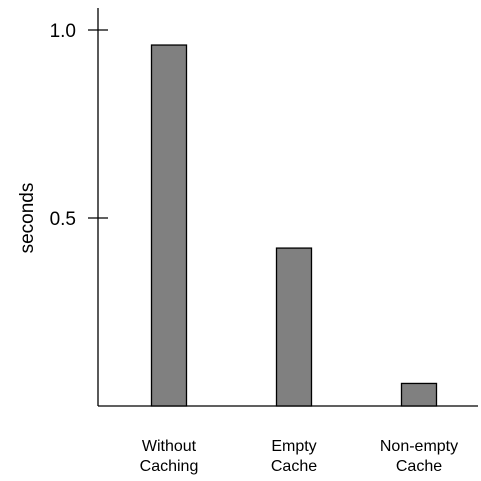  What do you see at coordinates (169, 456) in the screenshot?
I see `category-label-0: Without Caching` at bounding box center [169, 456].